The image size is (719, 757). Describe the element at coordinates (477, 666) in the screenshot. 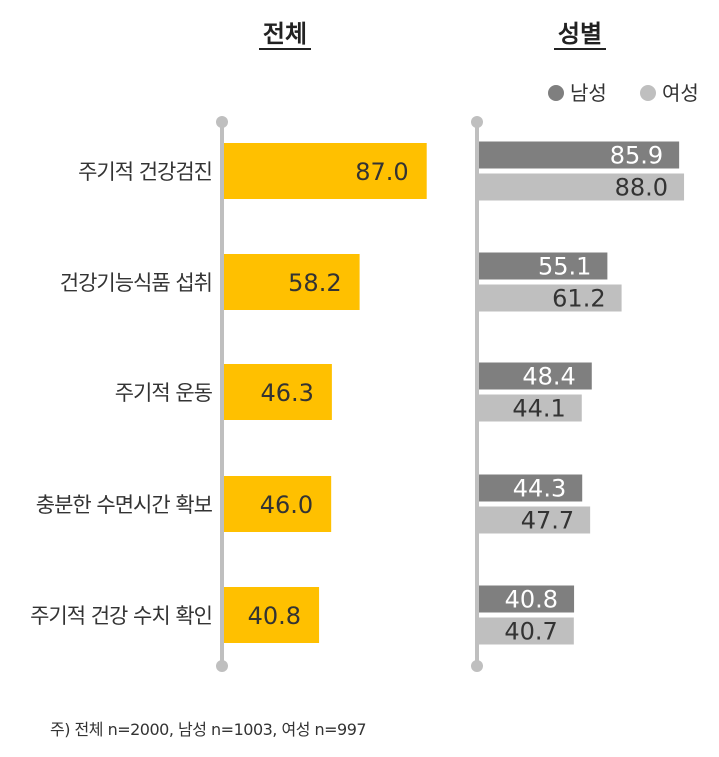

I see `gender-axis-cap-bottom` at that location.